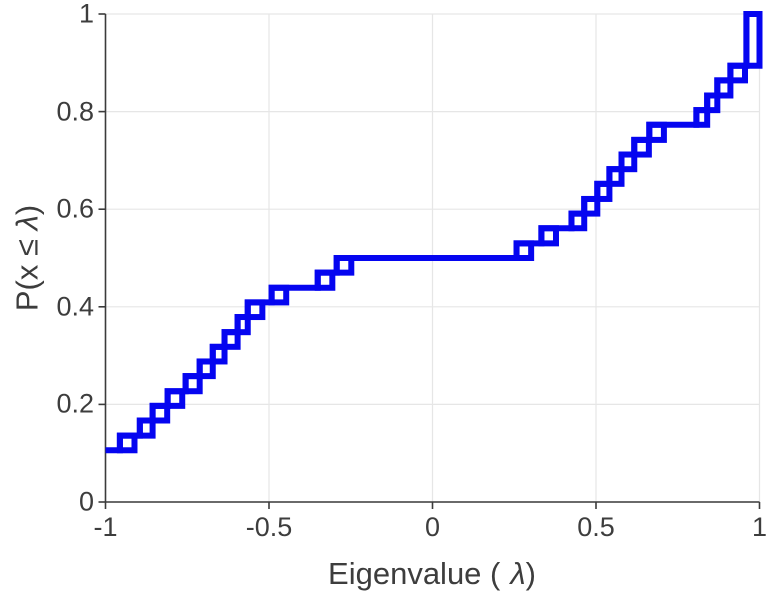  What do you see at coordinates (75, 306) in the screenshot?
I see `y-tick-label: 0.4` at bounding box center [75, 306].